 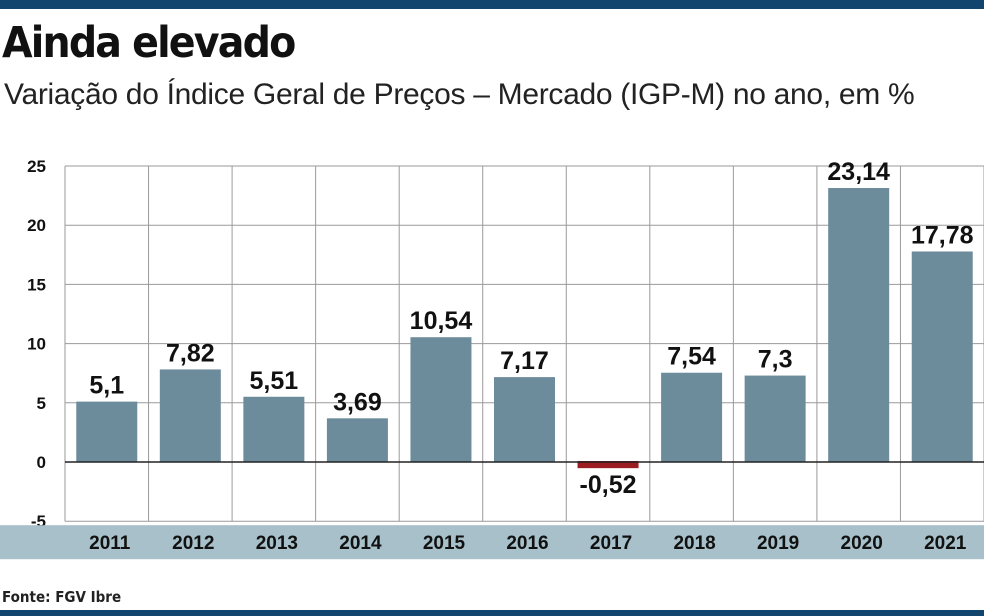 I want to click on x-tick-label: 2012, so click(x=193, y=543).